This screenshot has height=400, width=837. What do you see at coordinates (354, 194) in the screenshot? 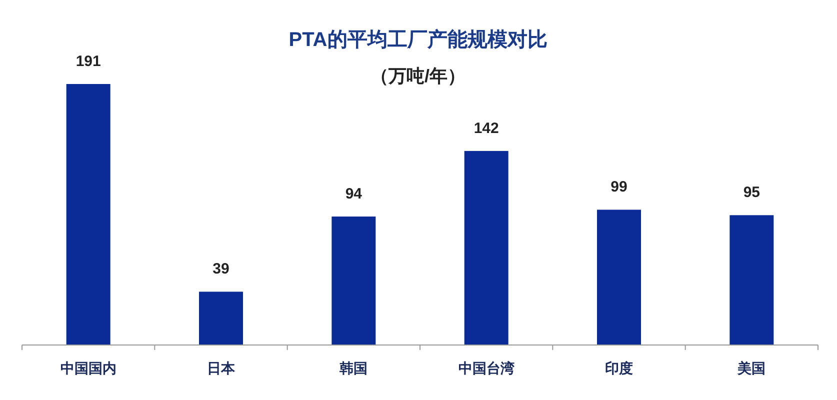
I see `data-label: 94` at bounding box center [354, 194].